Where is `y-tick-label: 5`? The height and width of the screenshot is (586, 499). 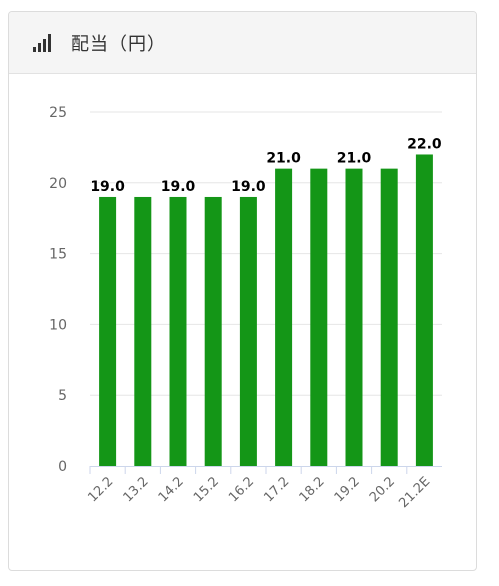 y-tick-label: 5 is located at coordinates (62, 396).